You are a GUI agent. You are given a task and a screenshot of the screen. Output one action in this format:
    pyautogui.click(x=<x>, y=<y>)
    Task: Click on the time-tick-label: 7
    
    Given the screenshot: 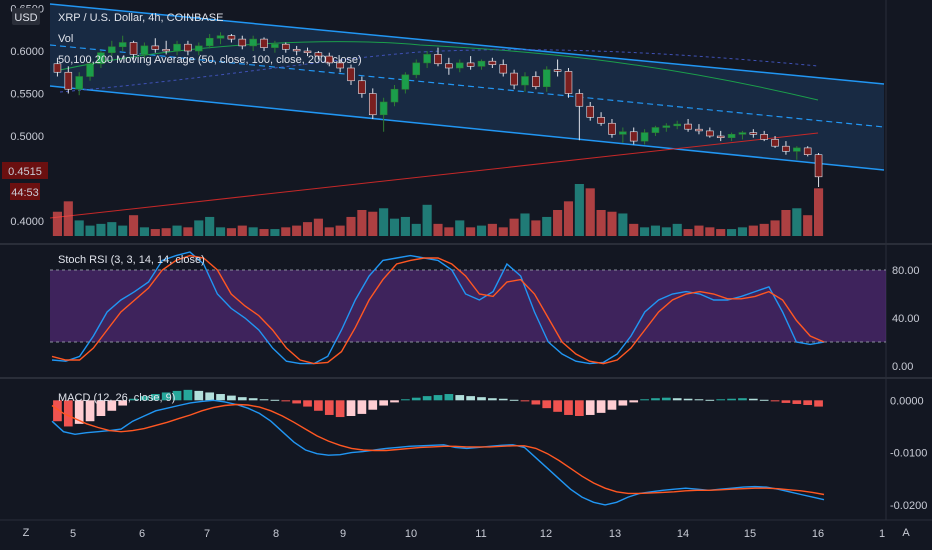 What is the action you would take?
    pyautogui.click(x=207, y=534)
    